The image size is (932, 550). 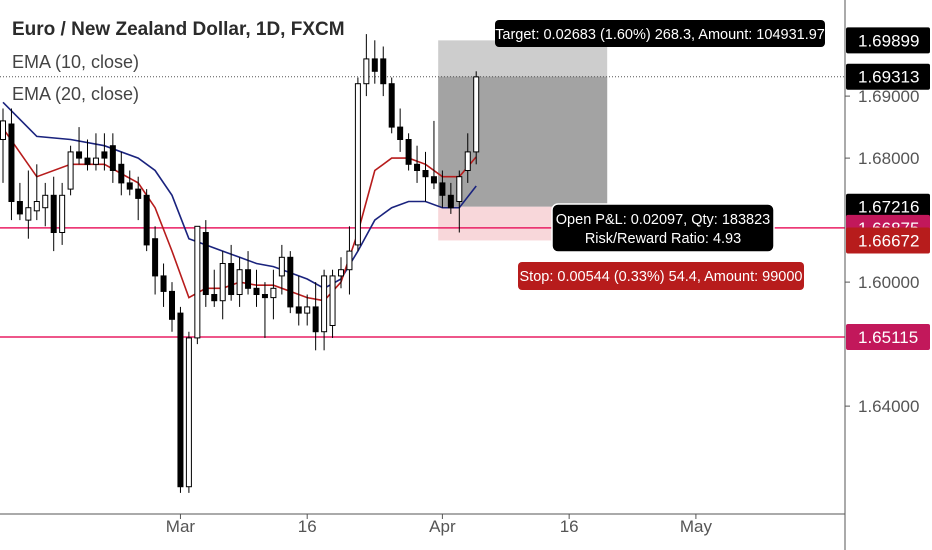 I want to click on price-label-6: 1.65115, so click(x=888, y=337).